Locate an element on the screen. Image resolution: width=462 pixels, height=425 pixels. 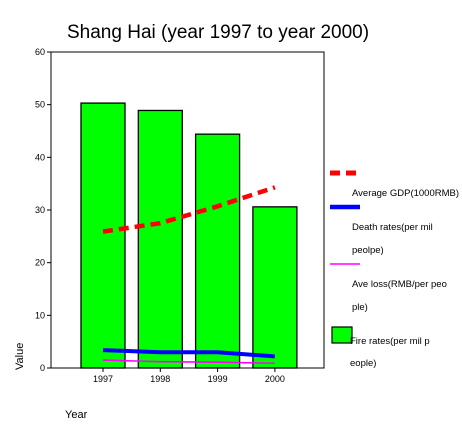
y-tick-label: 10 is located at coordinates (40, 315).